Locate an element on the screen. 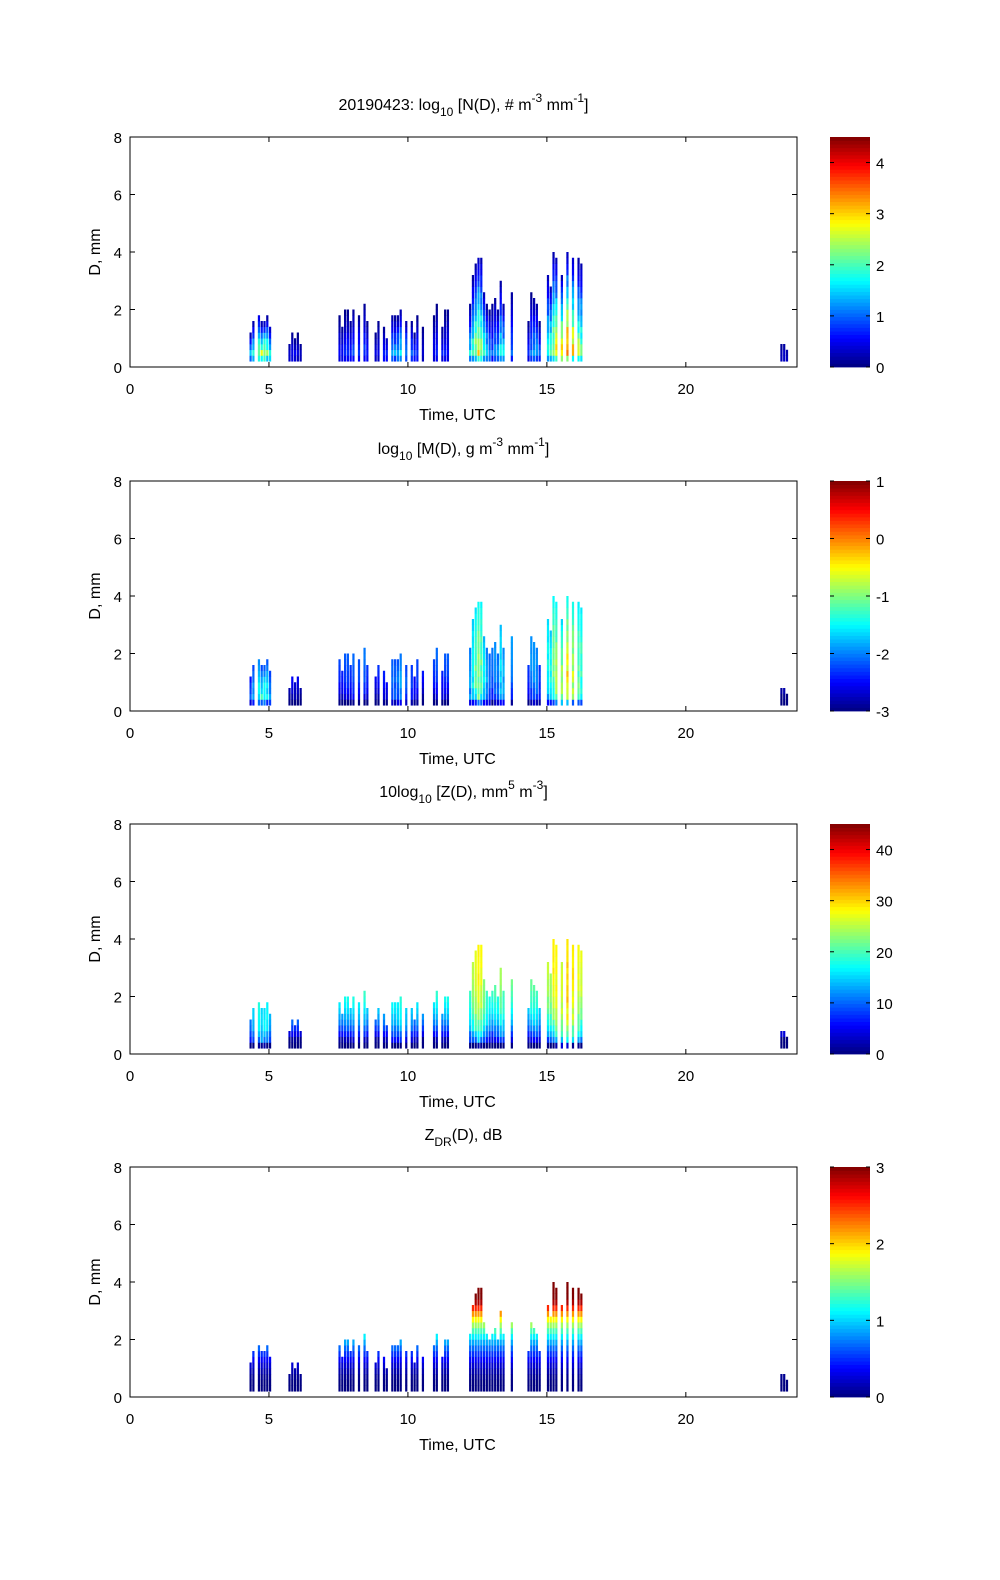  x-tick-label: 5 is located at coordinates (269, 733).